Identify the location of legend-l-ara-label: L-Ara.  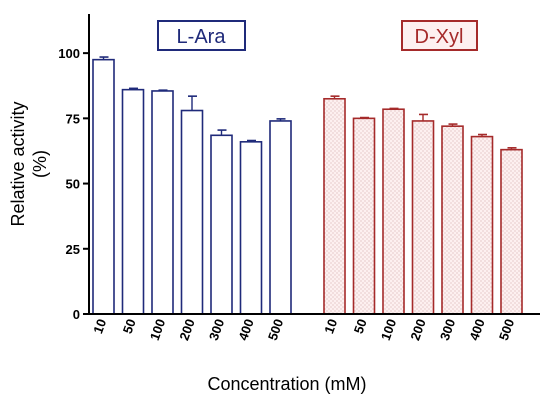
(202, 37).